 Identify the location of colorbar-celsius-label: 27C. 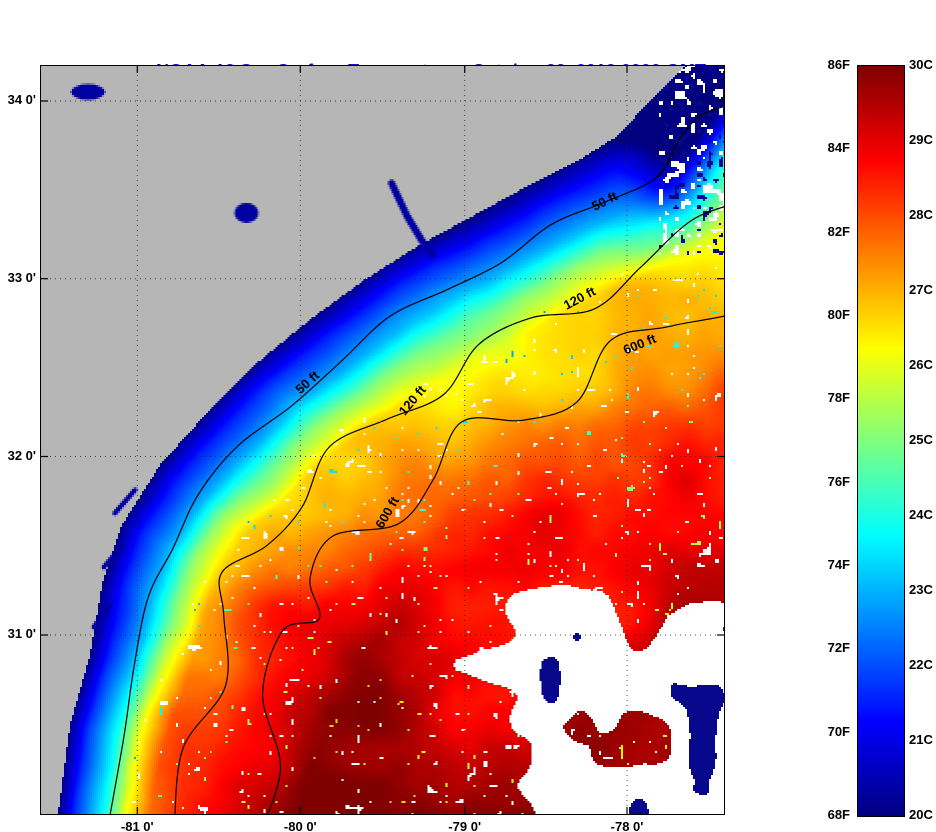
(921, 289).